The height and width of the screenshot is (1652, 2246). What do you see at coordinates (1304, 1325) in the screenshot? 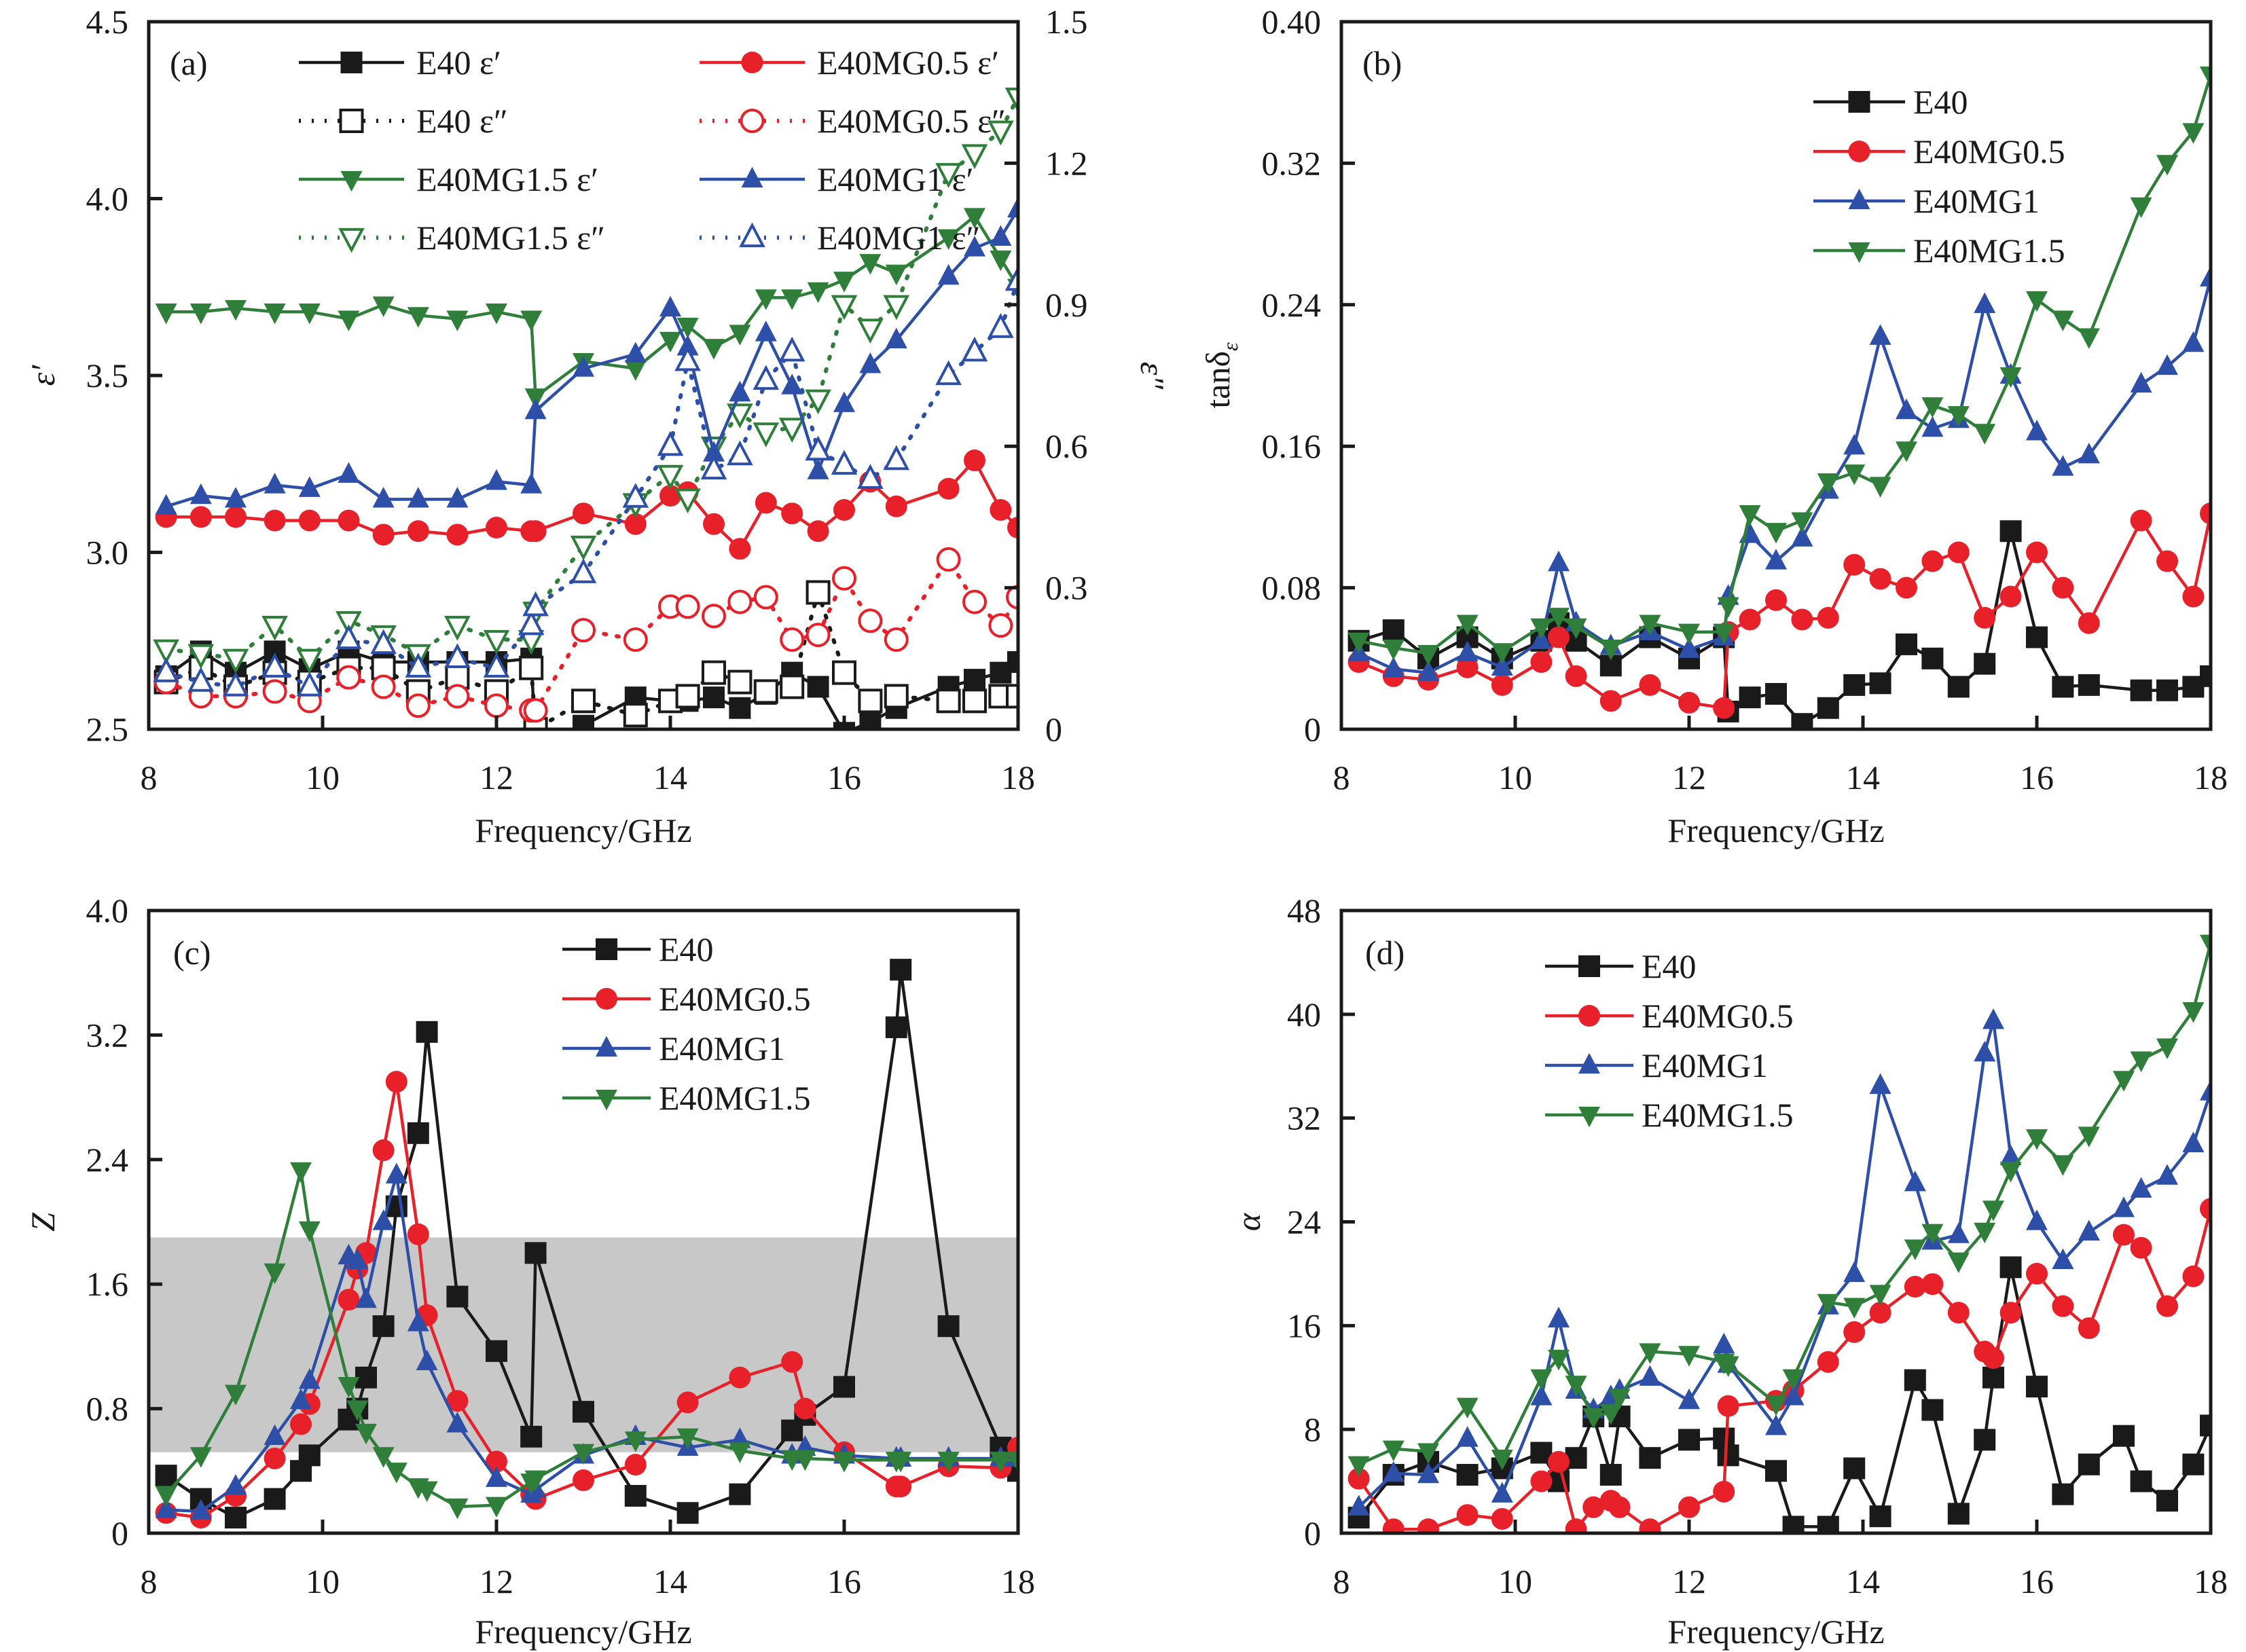
I see `y-tick-label: 16` at bounding box center [1304, 1325].